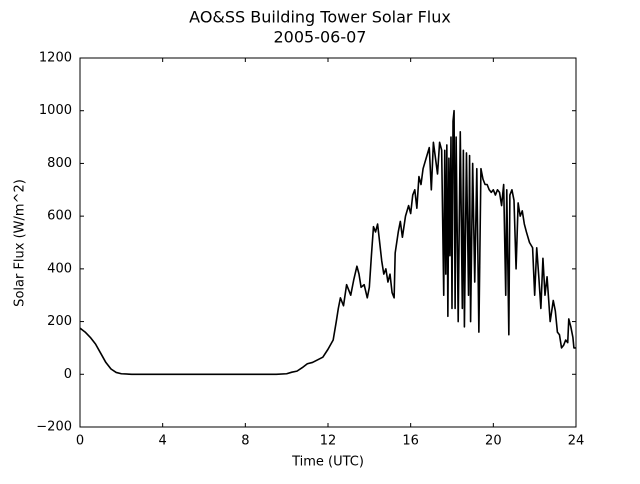 The width and height of the screenshot is (640, 484). Describe the element at coordinates (320, 17) in the screenshot. I see `chart-title: AO&SS Building Tower Solar Flux` at that location.